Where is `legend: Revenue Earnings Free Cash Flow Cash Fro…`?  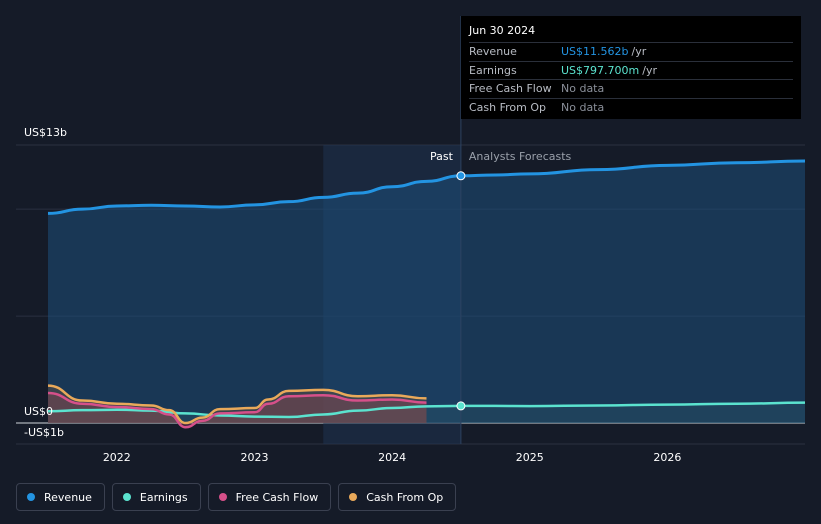 legend: Revenue Earnings Free Cash Flow Cash Fro… is located at coordinates (236, 497).